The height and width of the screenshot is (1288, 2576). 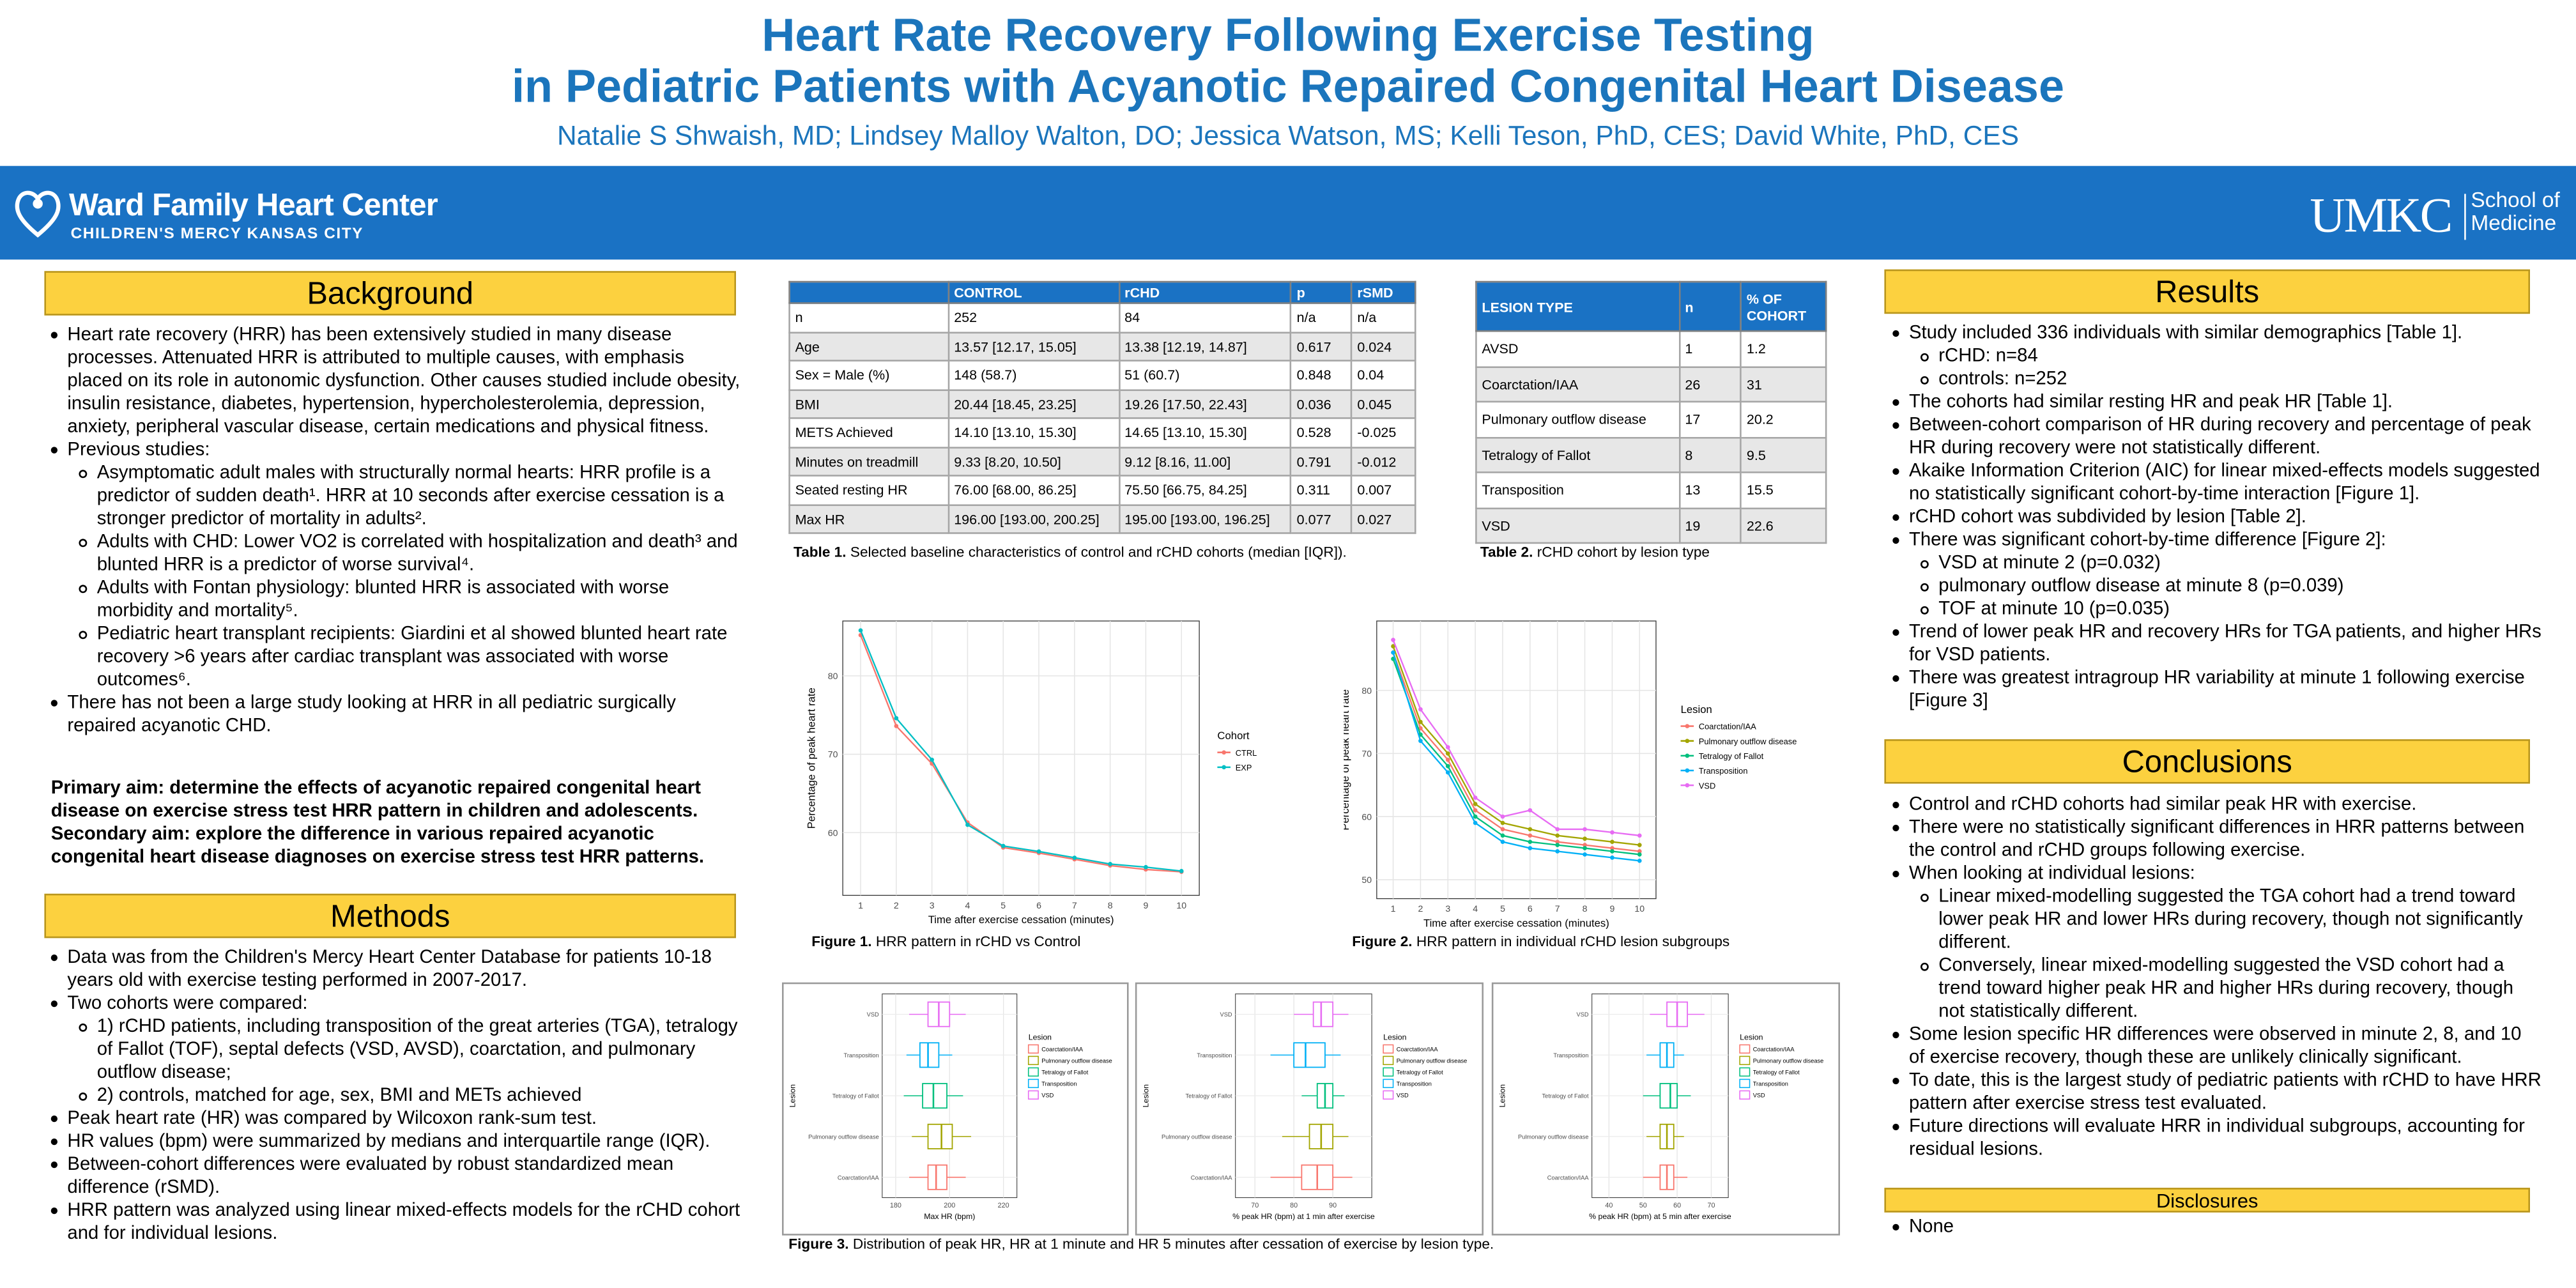 What do you see at coordinates (1038, 905) in the screenshot?
I see `x-tick-label: 6` at bounding box center [1038, 905].